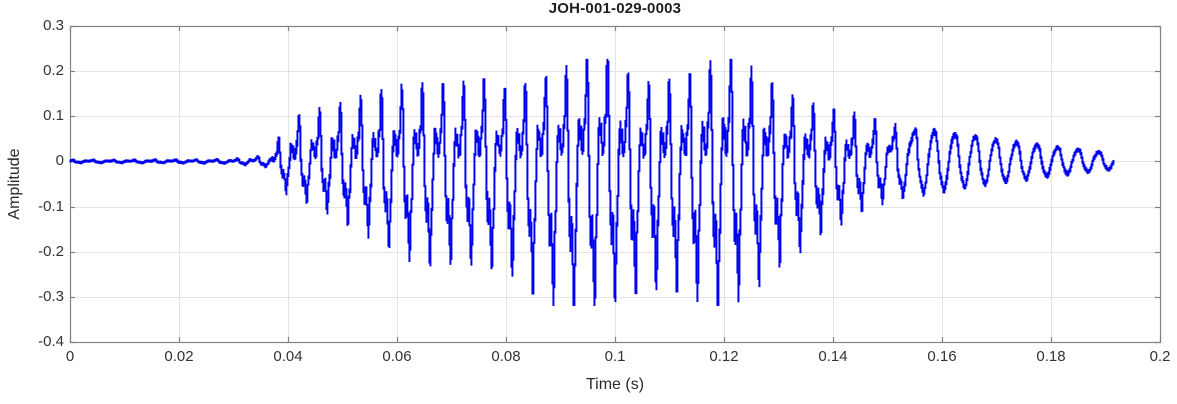  I want to click on x-tick-label: 0.2, so click(1160, 356).